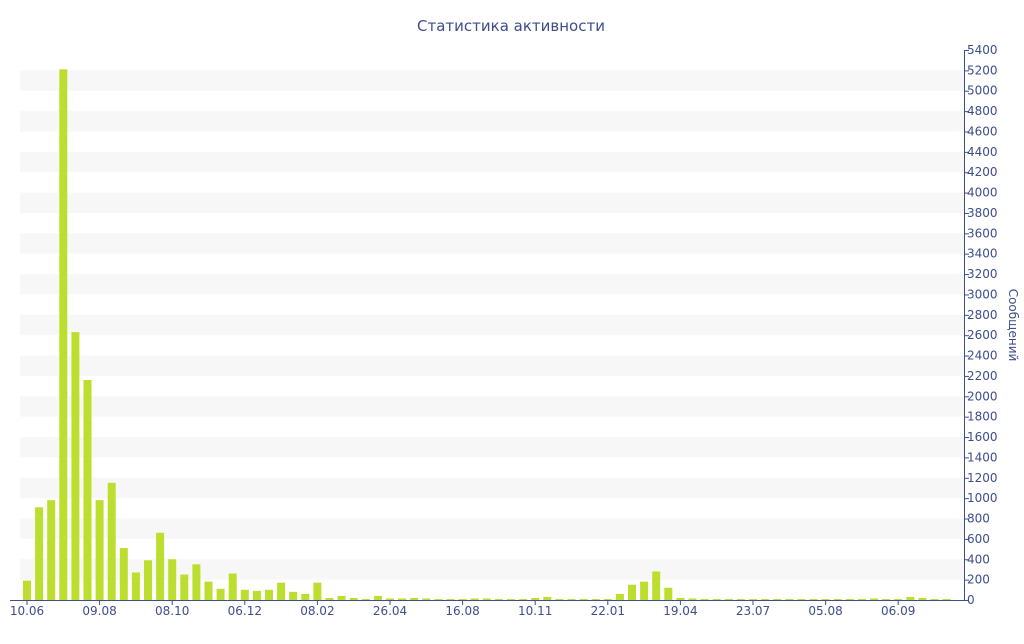 This screenshot has width=1024, height=644. Describe the element at coordinates (982, 396) in the screenshot. I see `y-tick-label: 2000` at that location.